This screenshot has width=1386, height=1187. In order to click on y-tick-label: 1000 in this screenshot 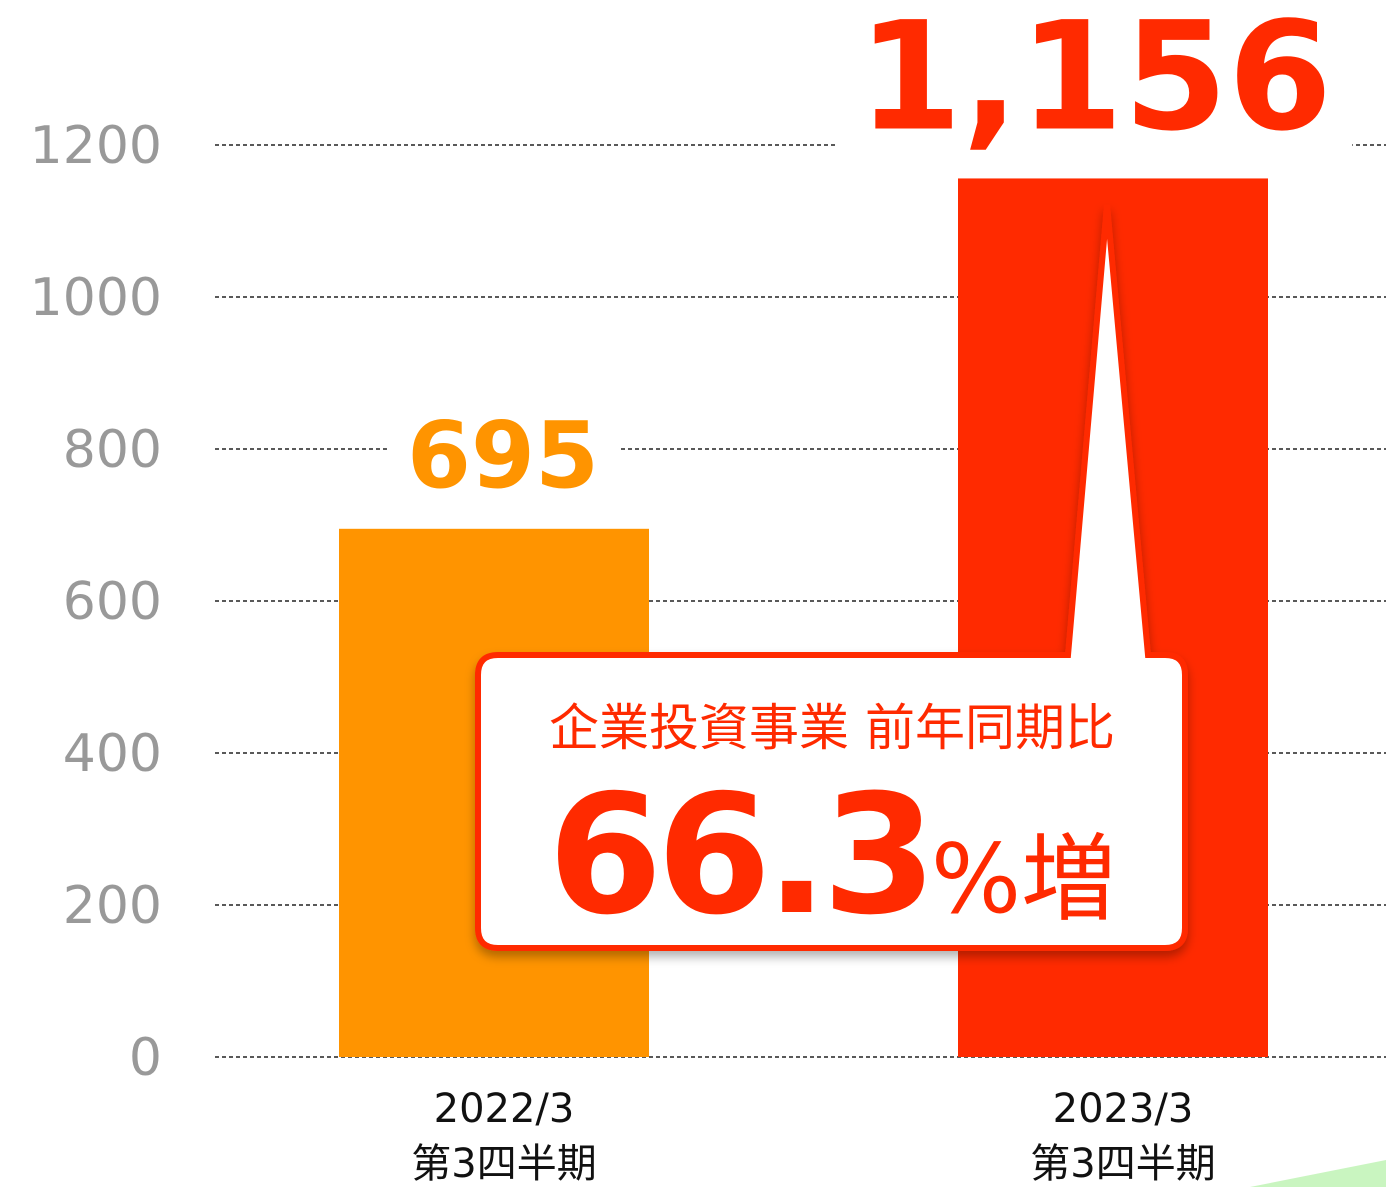, I will do `click(96, 298)`.